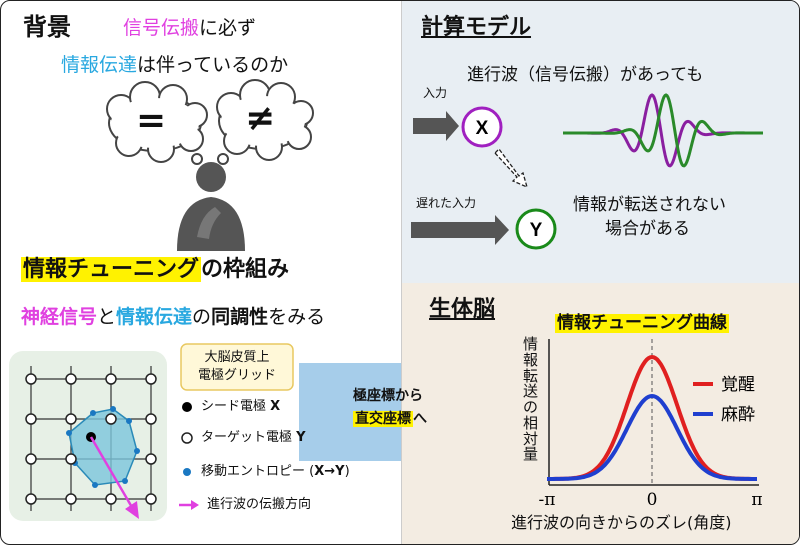 This screenshot has width=800, height=545. Describe the element at coordinates (154, 317) in the screenshot. I see `info-transfer-text-2: 情報伝達` at that location.